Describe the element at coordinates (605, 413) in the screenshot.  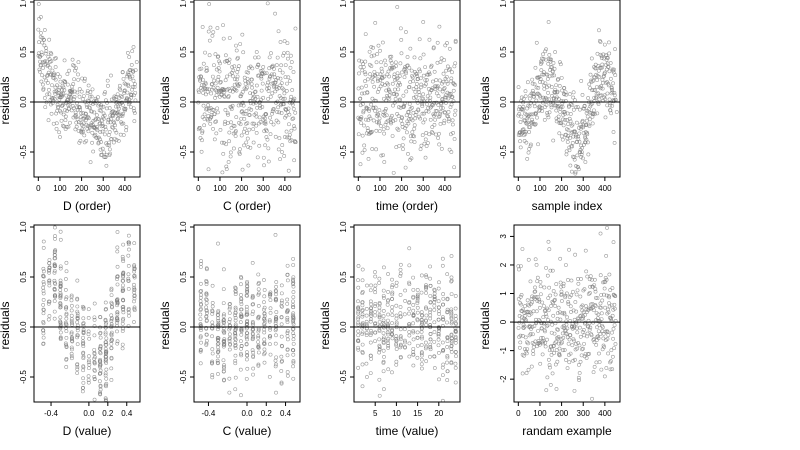
I see `x-tick-label: 400` at that location.